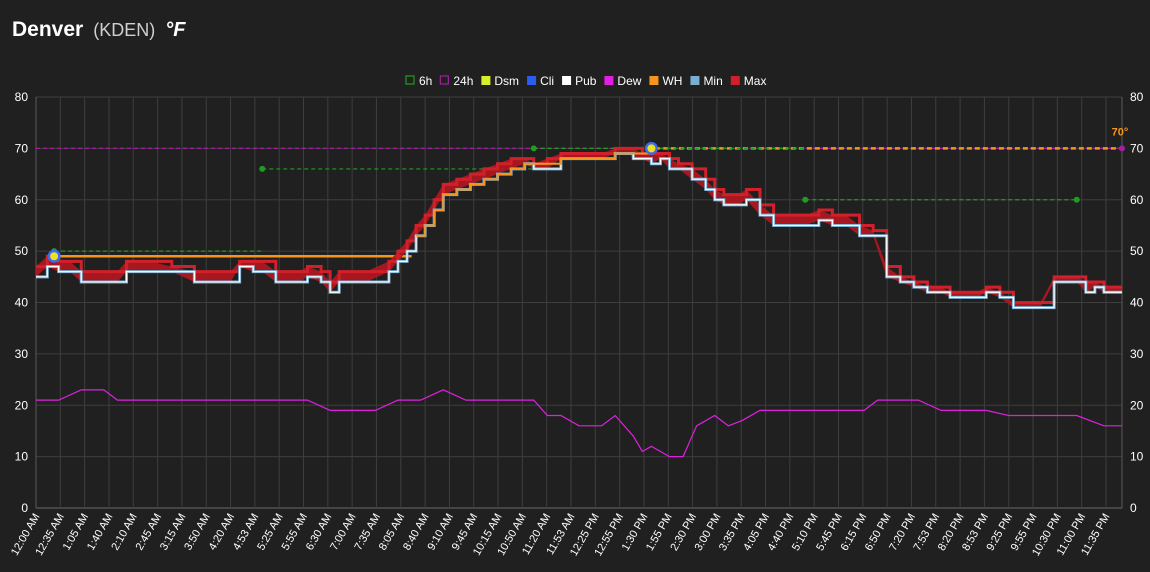 The image size is (1150, 572). Describe the element at coordinates (1133, 508) in the screenshot. I see `y-tick-label-right: 0` at that location.